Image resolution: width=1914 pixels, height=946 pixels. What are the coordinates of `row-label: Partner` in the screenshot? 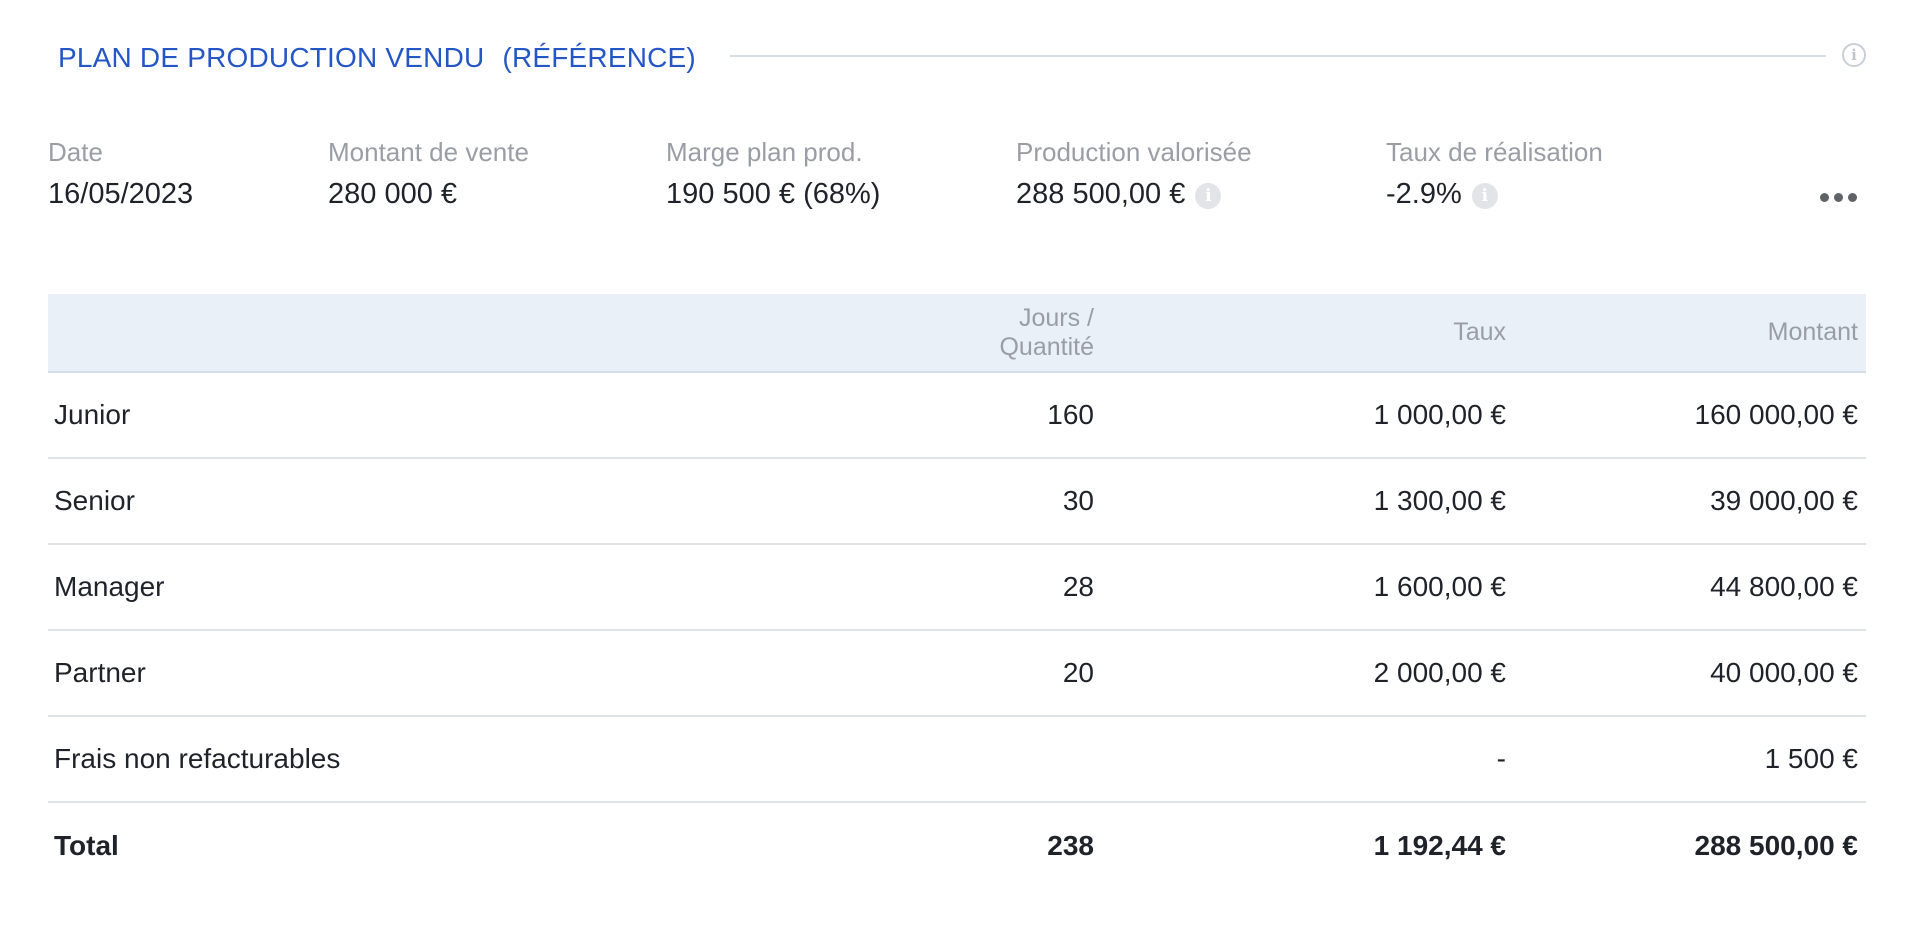 It's located at (480, 673).